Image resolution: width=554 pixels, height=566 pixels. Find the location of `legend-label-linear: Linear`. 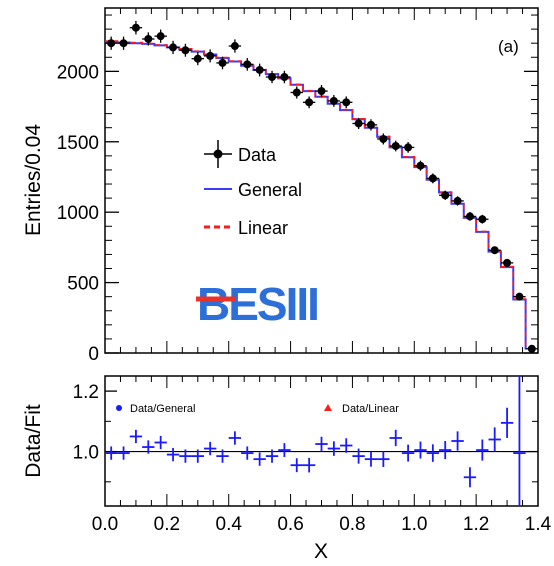

legend-label-linear: Linear is located at coordinates (263, 228).